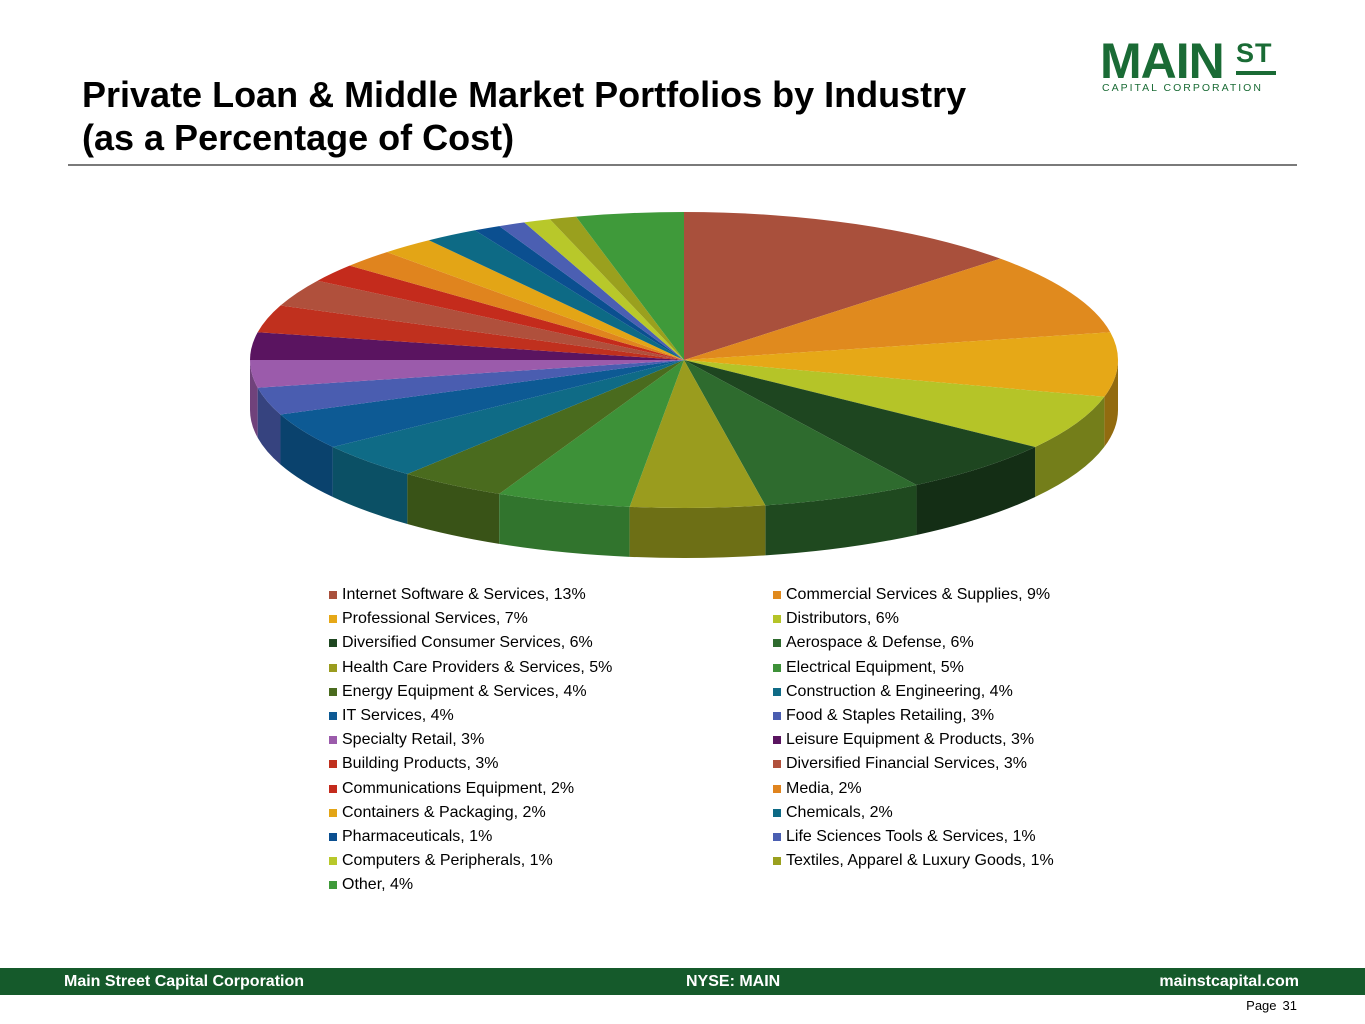  I want to click on legend-item: Food & Staples Retailing, 3%, so click(883, 716).